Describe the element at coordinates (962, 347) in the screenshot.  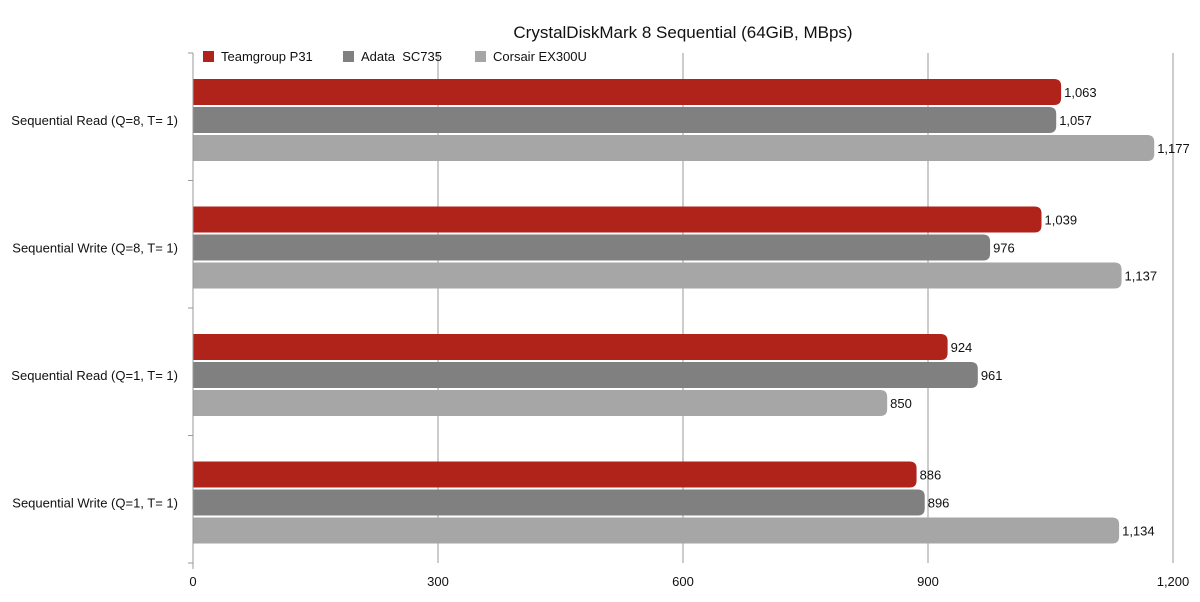
I see `data-label: 924` at that location.